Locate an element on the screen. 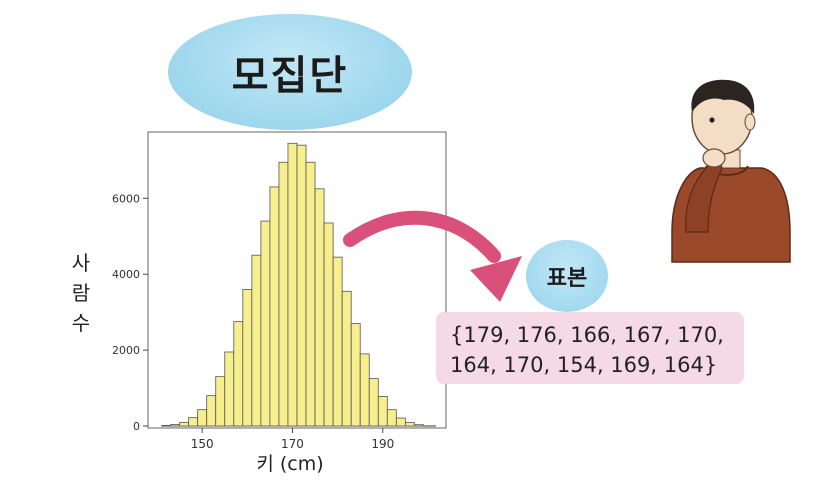 This screenshot has height=494, width=838. y-axis-label-char: 람 is located at coordinates (81, 293).